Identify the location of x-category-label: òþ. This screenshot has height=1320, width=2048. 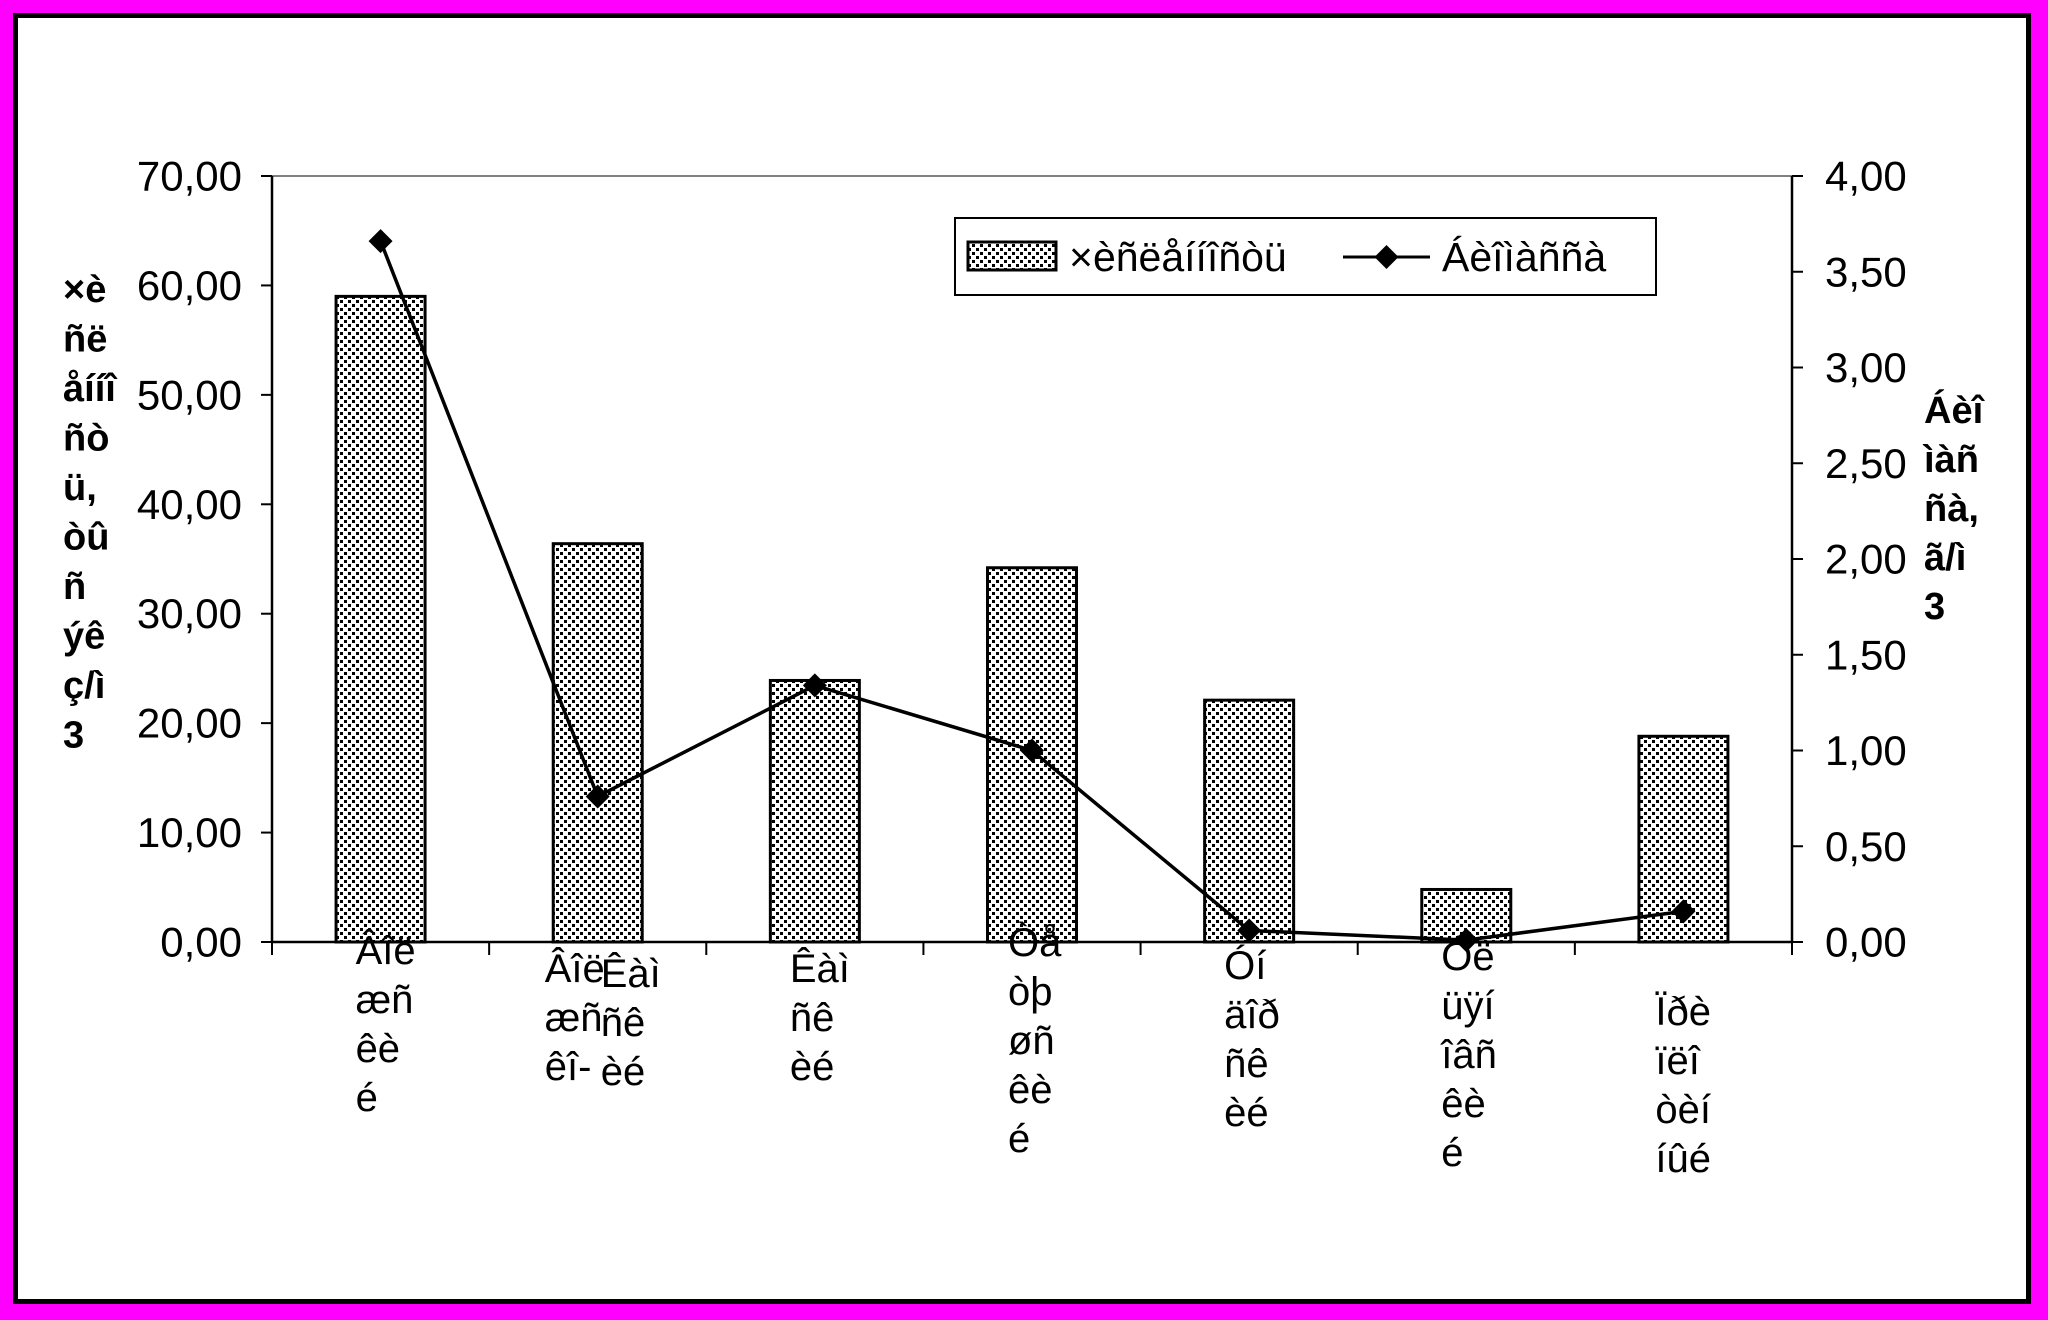
(1030, 992).